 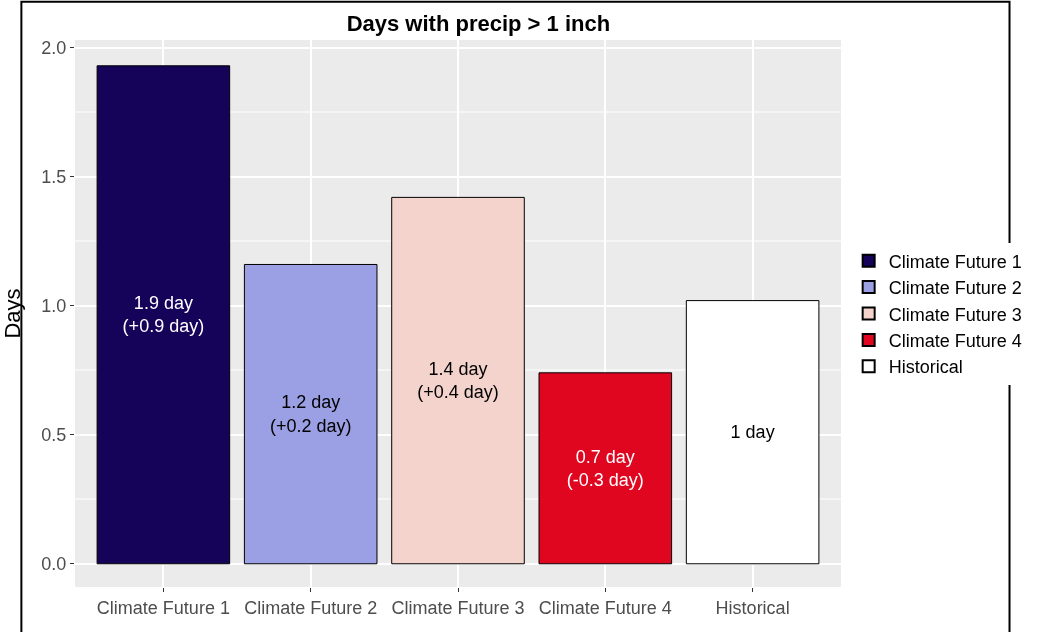 What do you see at coordinates (163, 607) in the screenshot?
I see `x-tick-label: Climate Future 1` at bounding box center [163, 607].